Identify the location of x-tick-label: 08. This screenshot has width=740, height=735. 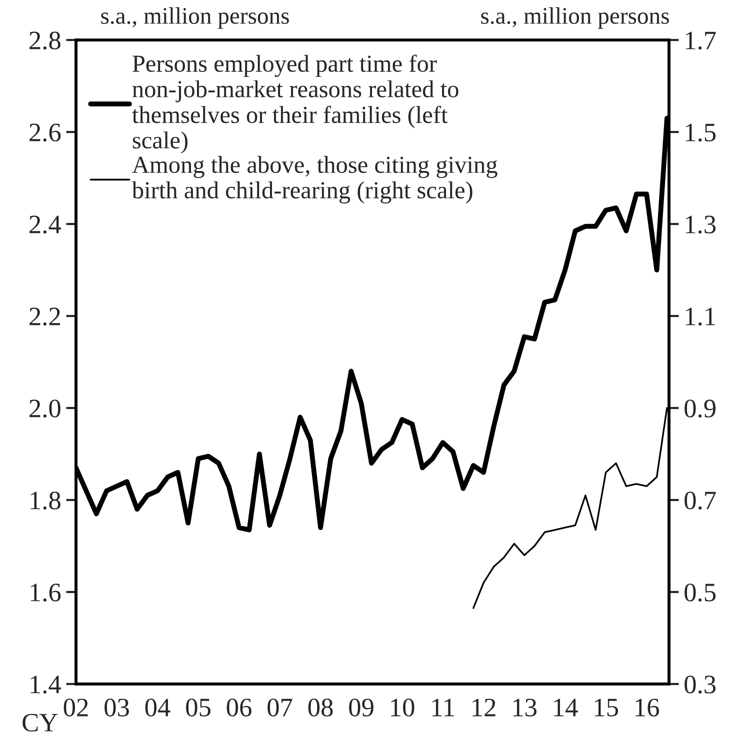
(320, 707).